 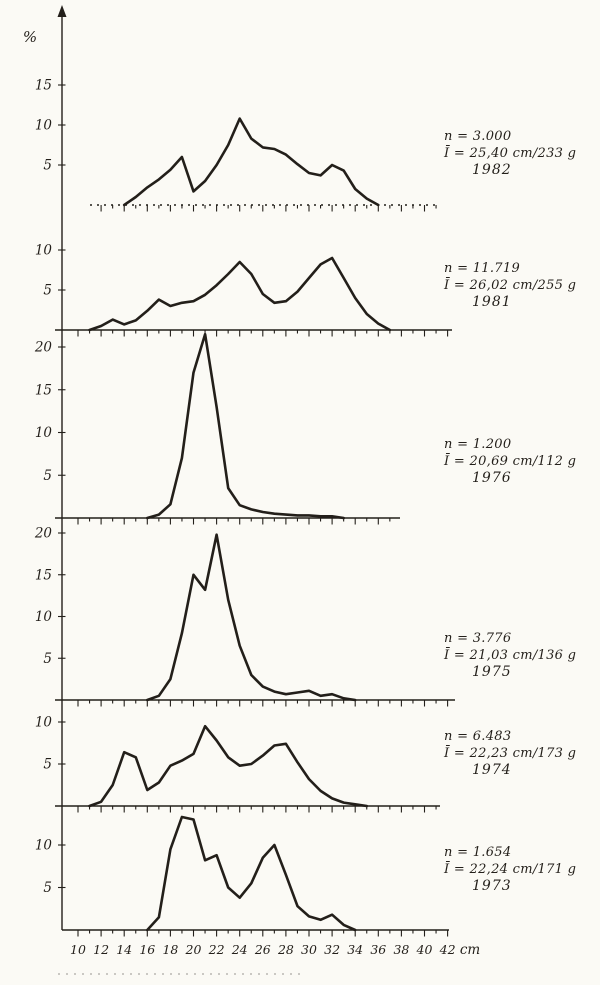 I want to click on mean-length-label: Ī = 22,24 cm/171 g, so click(x=510, y=869).